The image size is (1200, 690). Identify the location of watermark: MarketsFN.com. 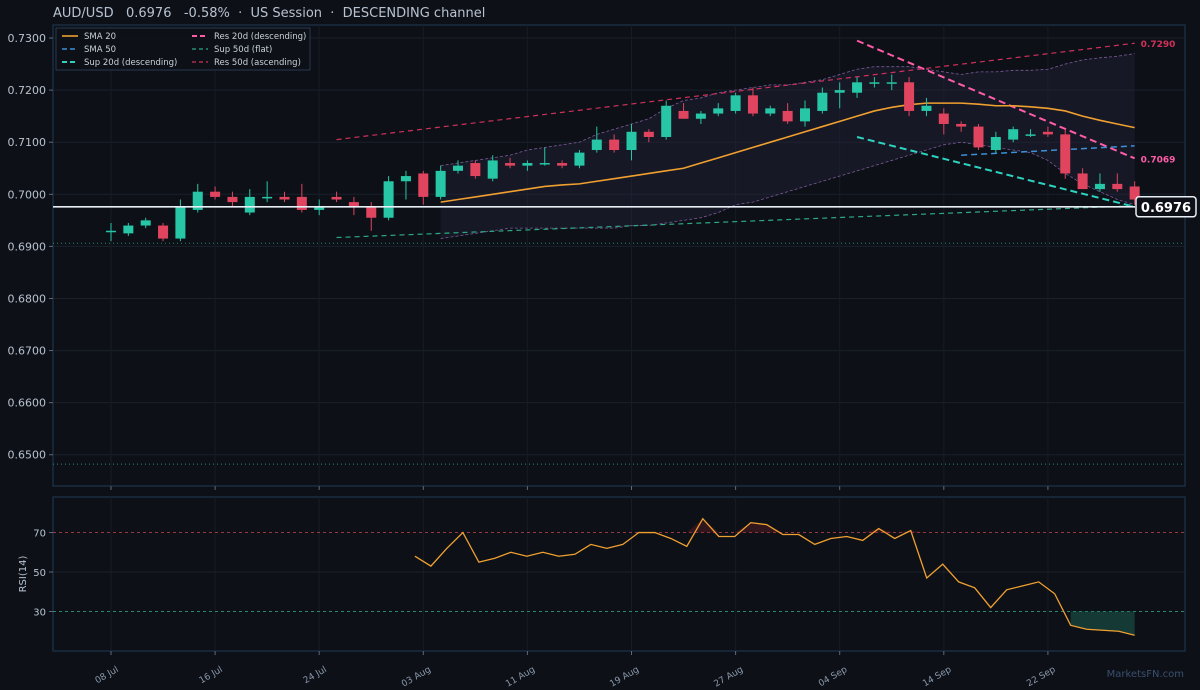
(1145, 674).